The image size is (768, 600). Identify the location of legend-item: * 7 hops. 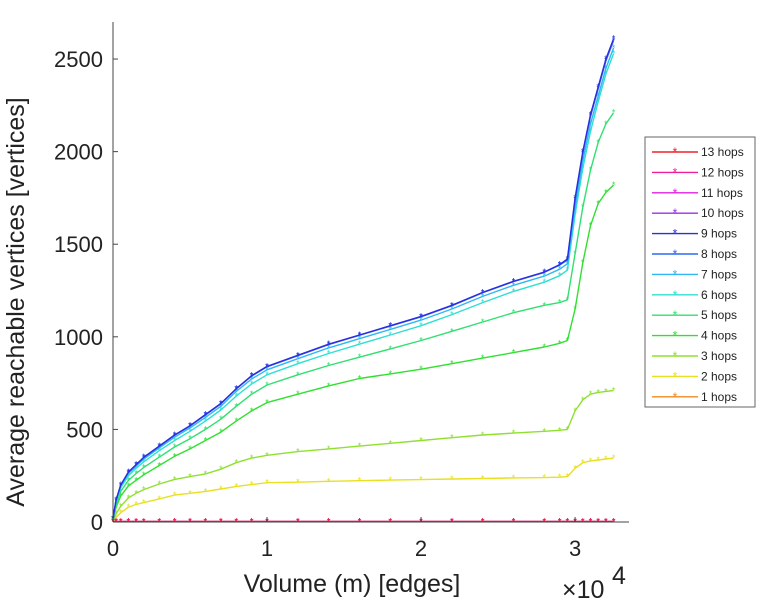
(694, 274).